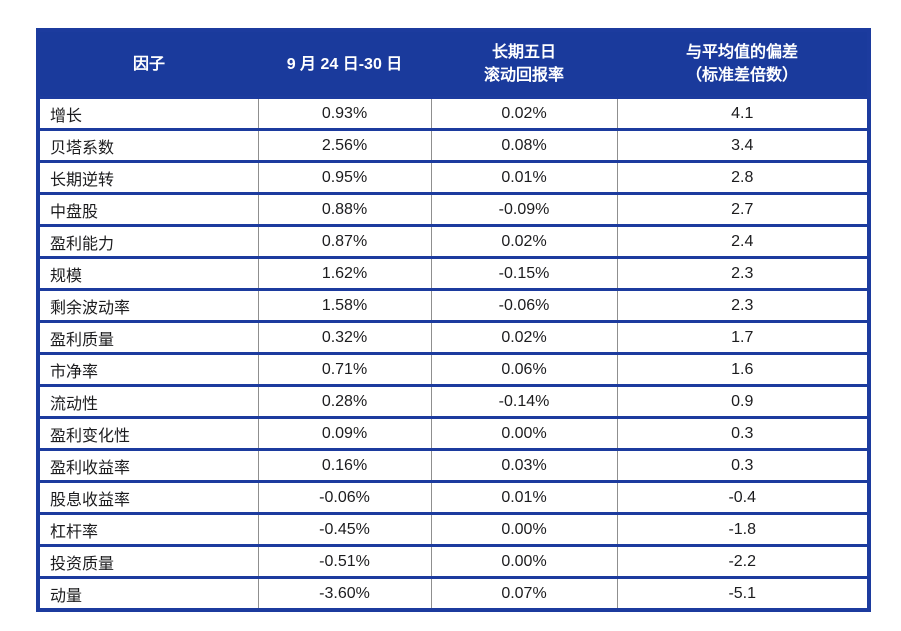 This screenshot has height=631, width=901. I want to click on table-row: 动量 -3.60% 0.07% -5.1, so click(453, 593).